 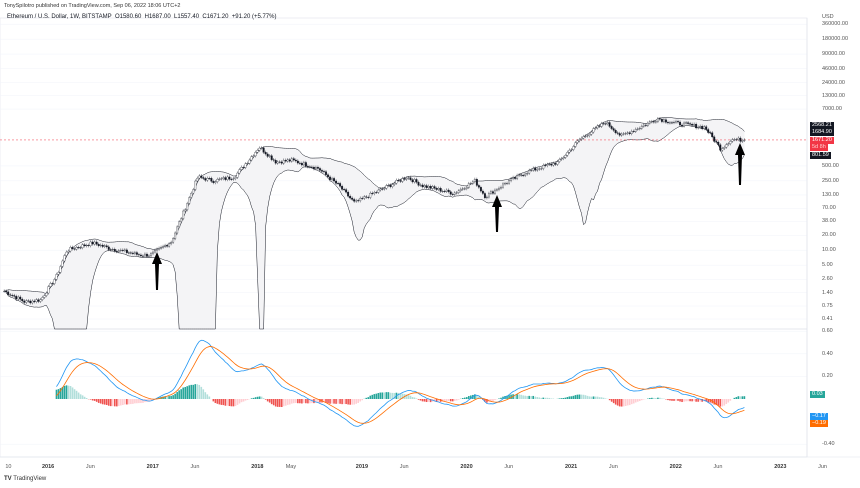 I want to click on price-tick-label: 180000.00, so click(x=835, y=39).